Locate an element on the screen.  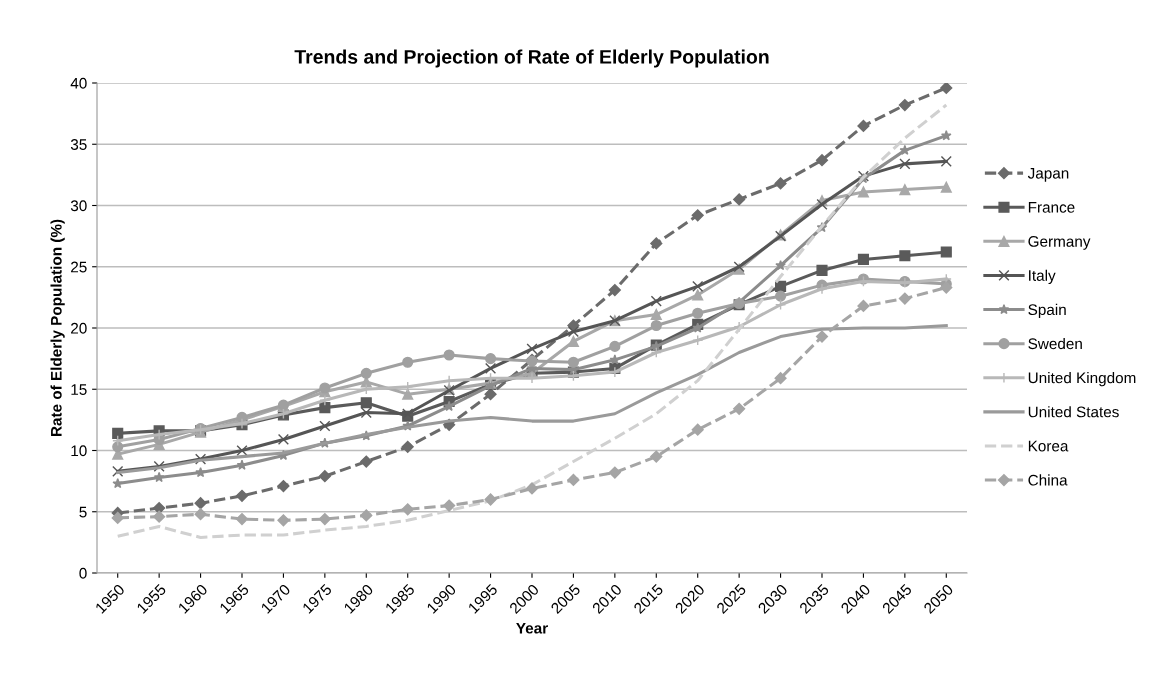
legend-label: Korea is located at coordinates (1048, 446).